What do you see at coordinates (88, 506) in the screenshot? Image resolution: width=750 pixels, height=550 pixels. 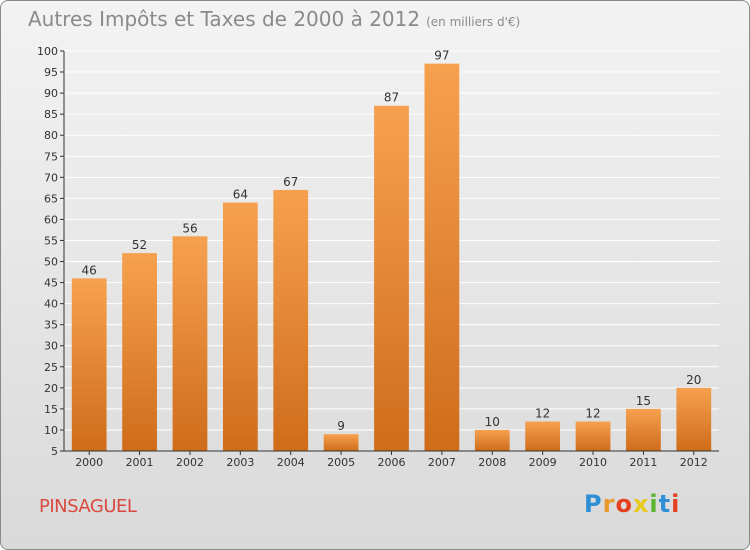 I see `commune-name: PINSAGUEL` at bounding box center [88, 506].